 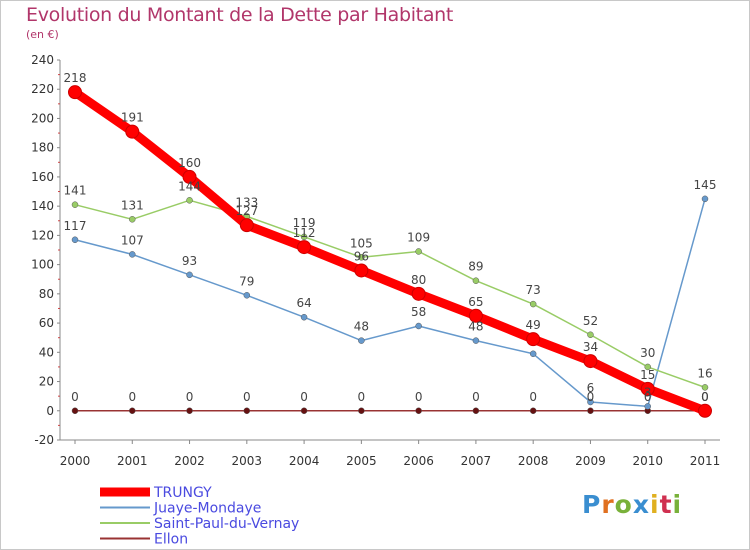 What do you see at coordinates (75, 78) in the screenshot?
I see `data-label: 218` at bounding box center [75, 78].